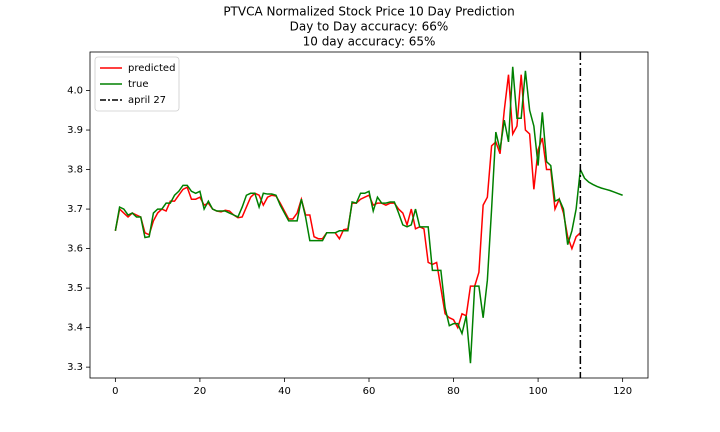 This screenshot has height=432, width=720. I want to click on y-tick-label: 3.8, so click(75, 170).